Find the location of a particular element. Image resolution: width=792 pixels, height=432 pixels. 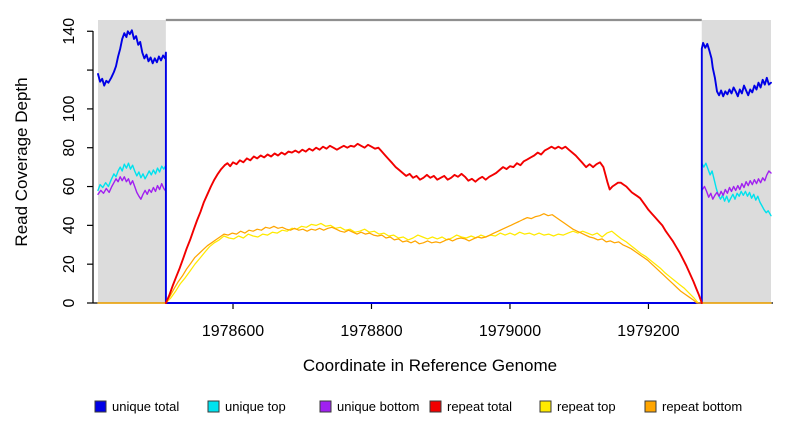

x-tick-label: 1979200 is located at coordinates (648, 331).